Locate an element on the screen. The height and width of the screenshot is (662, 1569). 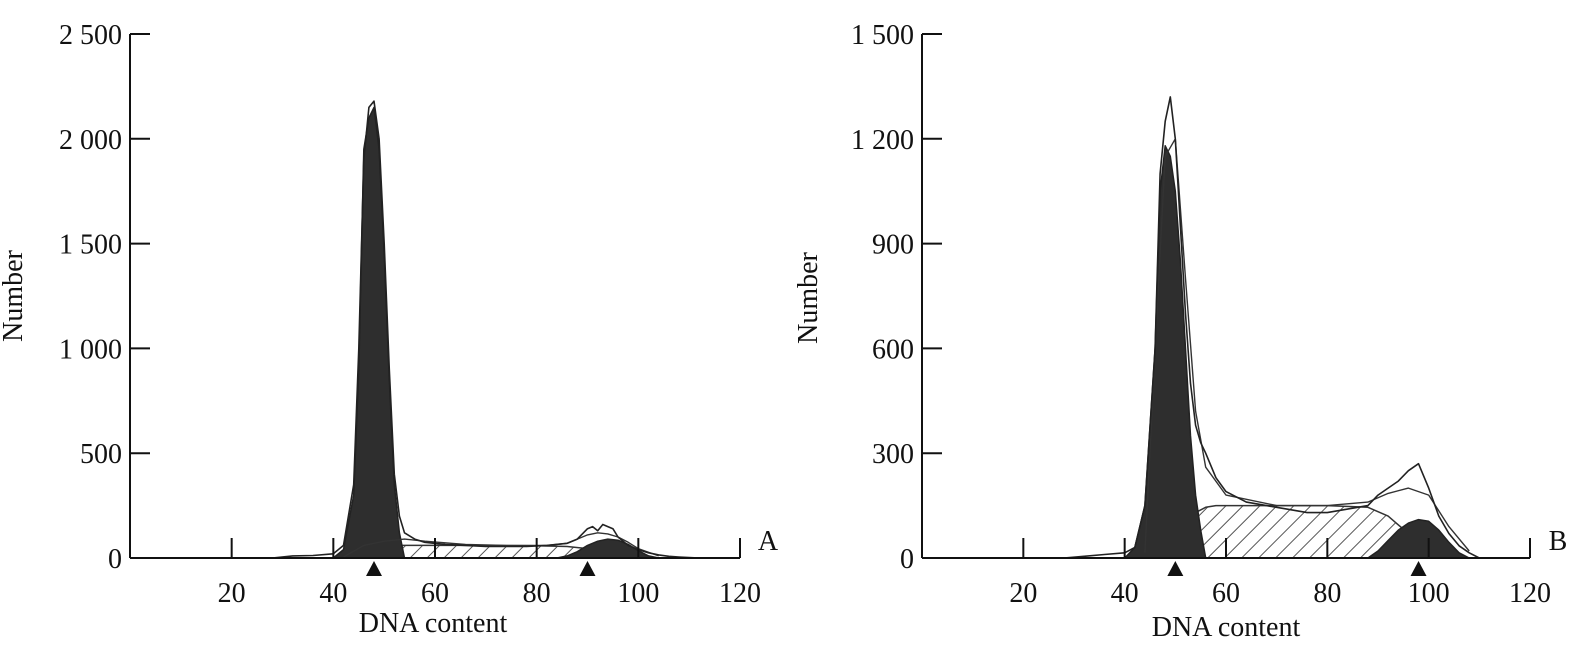
panel-a-fills is located at coordinates (496, 332).